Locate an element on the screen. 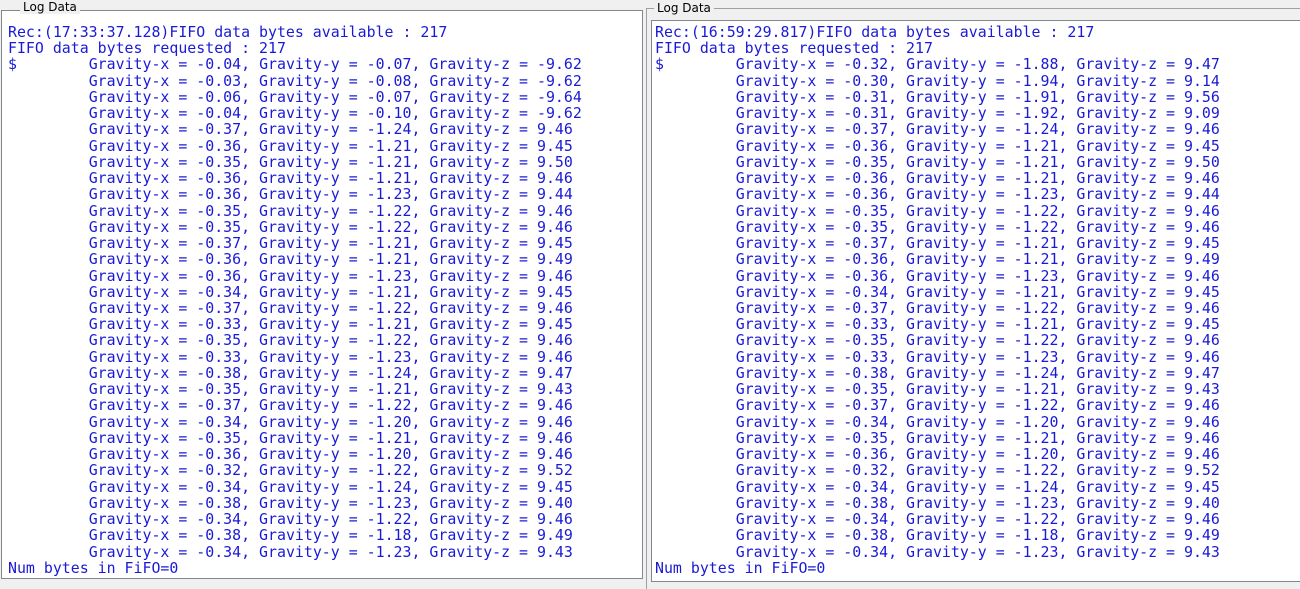 This screenshot has height=589, width=1300. gravity-x-value: -0.04 is located at coordinates (219, 64).